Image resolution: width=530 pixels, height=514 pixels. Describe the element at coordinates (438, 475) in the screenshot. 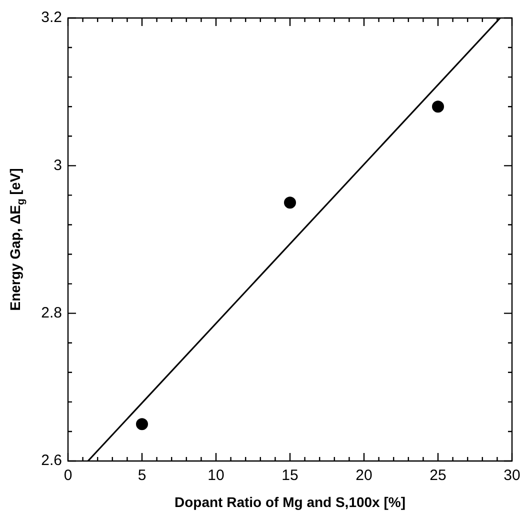

I see `x-tick-label: 25` at that location.